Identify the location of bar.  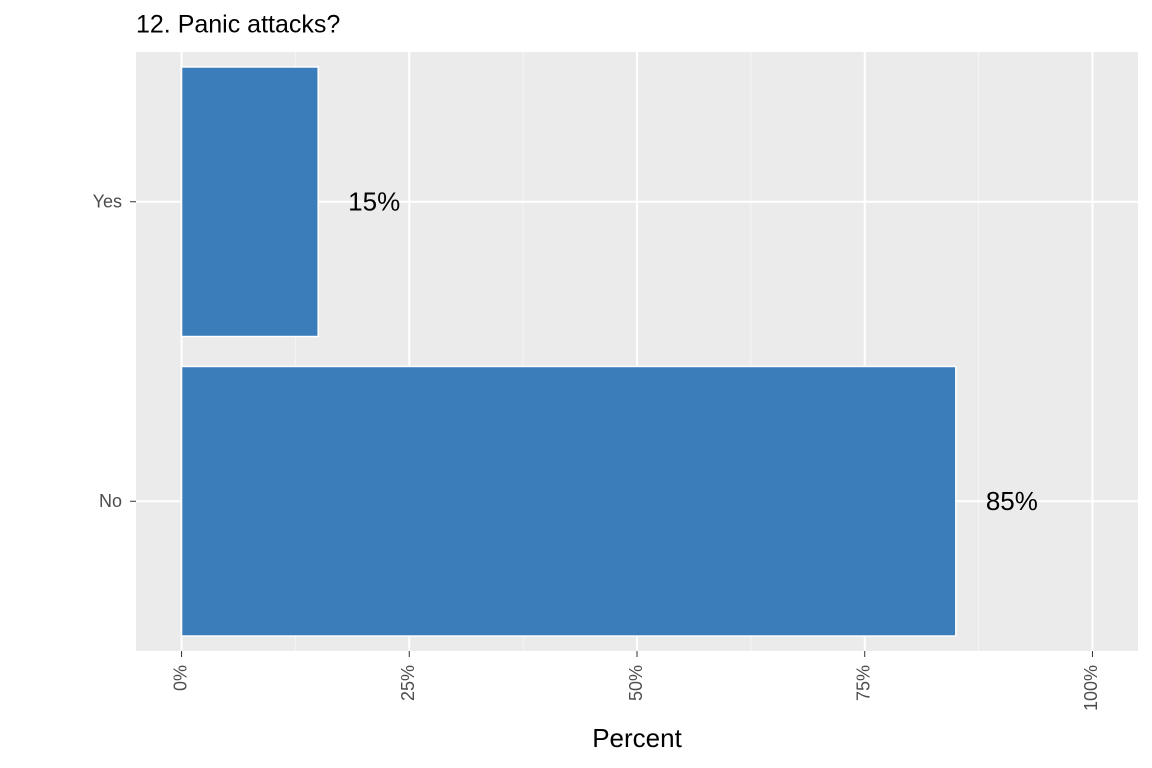
(249, 202).